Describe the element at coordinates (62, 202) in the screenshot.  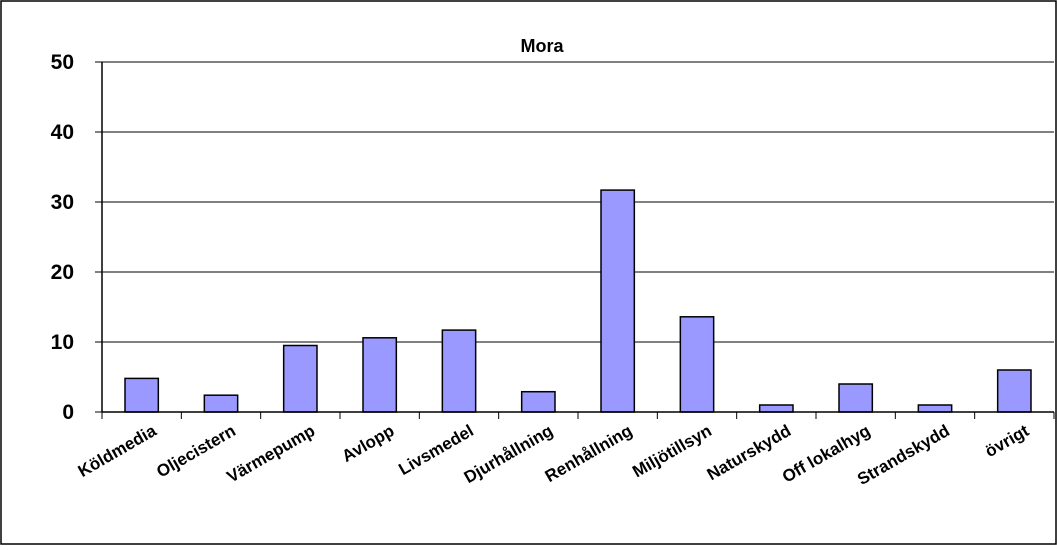
I see `y-tick-label: 30` at that location.